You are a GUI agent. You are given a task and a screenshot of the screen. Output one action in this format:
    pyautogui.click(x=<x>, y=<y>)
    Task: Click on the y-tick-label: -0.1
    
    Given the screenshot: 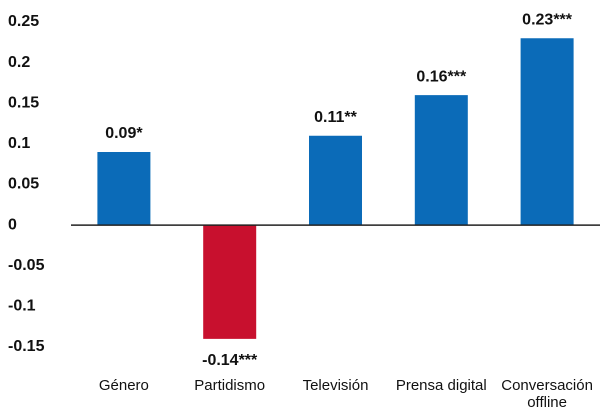 What is the action you would take?
    pyautogui.click(x=22, y=306)
    